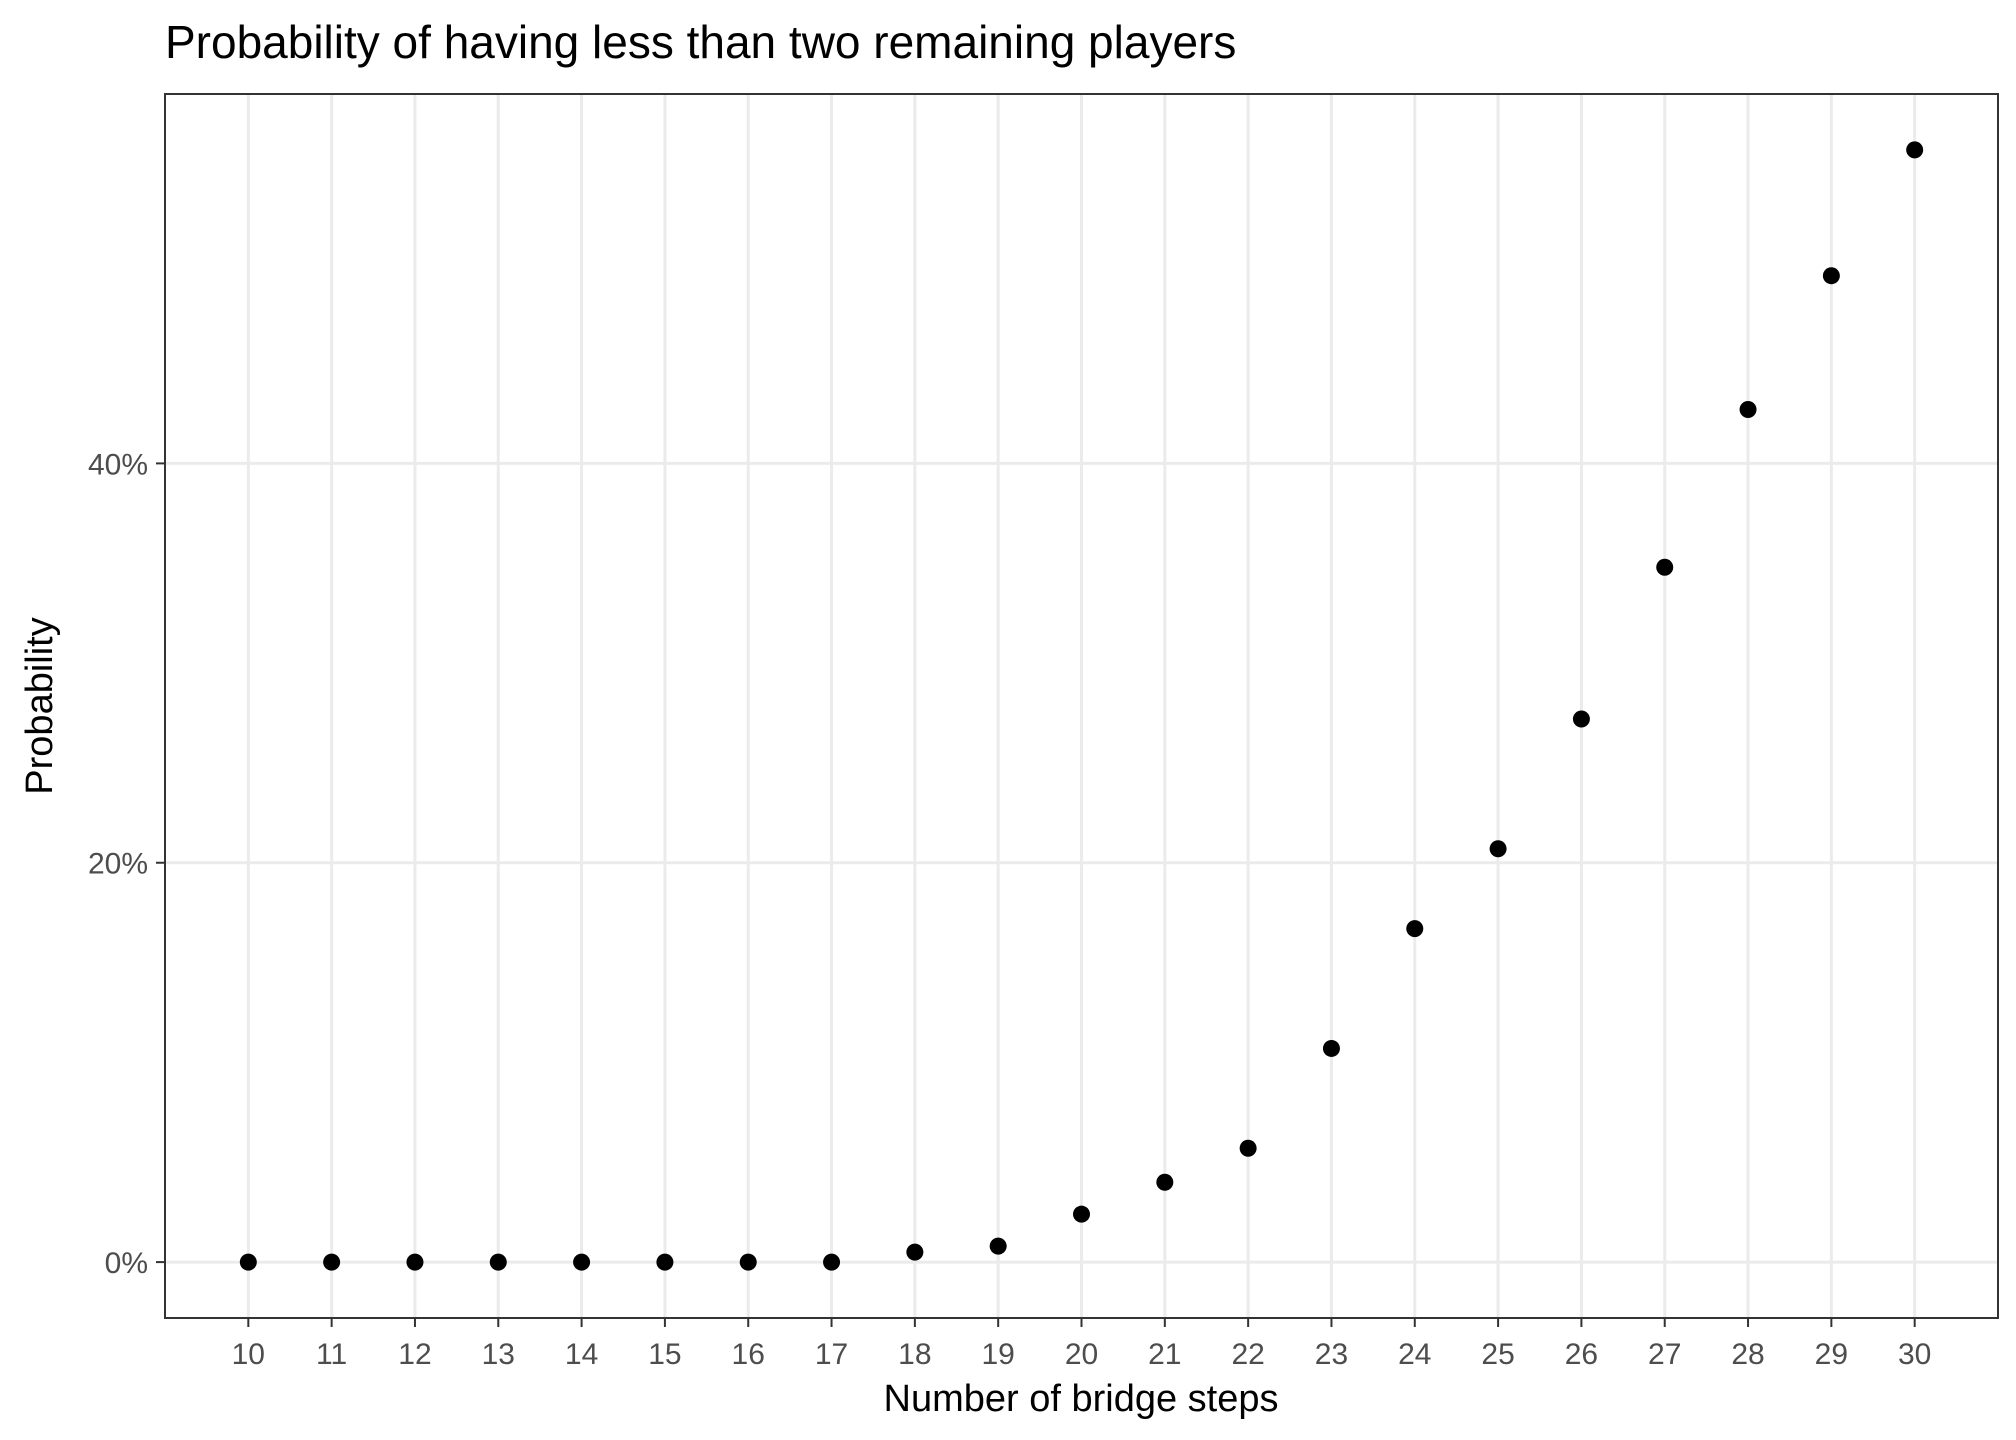 The image size is (2016, 1440). Describe the element at coordinates (1581, 1354) in the screenshot. I see `x-tick-label: 26` at that location.